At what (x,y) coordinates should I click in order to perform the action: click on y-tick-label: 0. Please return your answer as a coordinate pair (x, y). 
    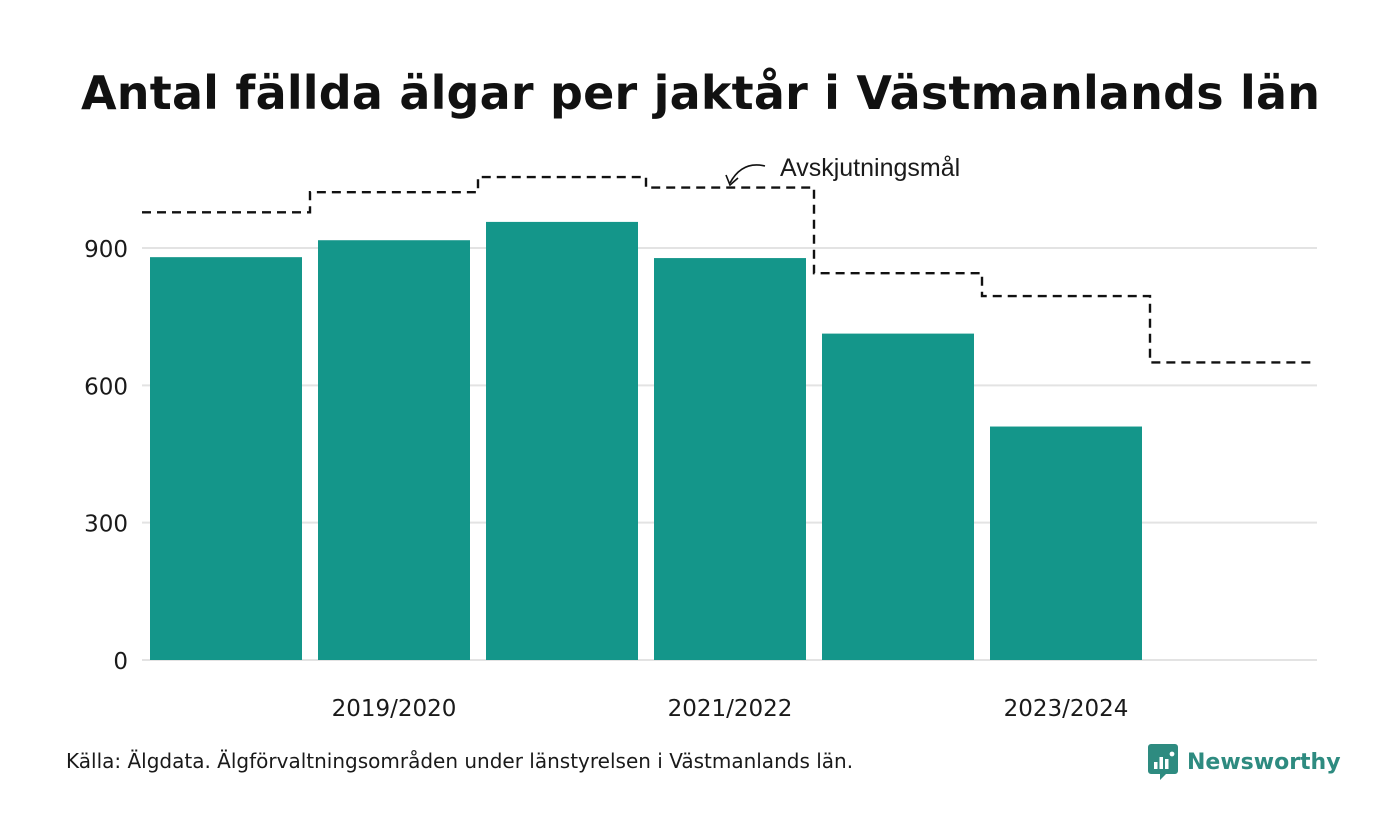
    Looking at the image, I should click on (120, 662).